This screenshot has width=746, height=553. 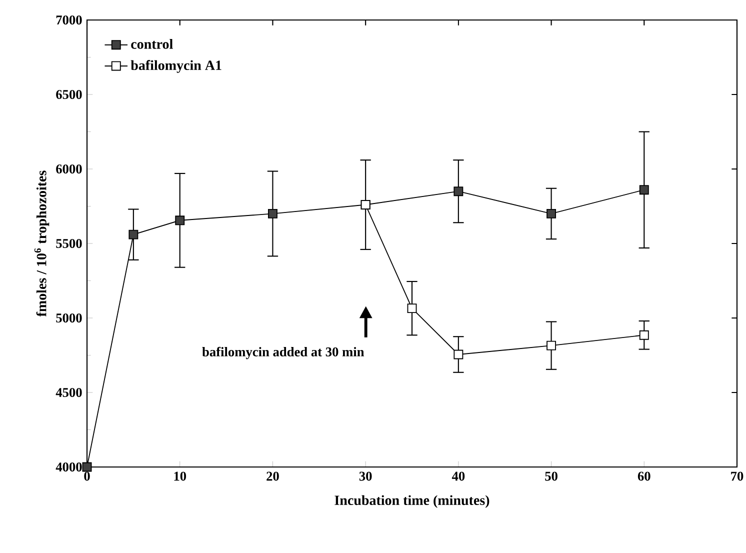 I want to click on x-axis-title: Incubation time (minutes), so click(x=412, y=501).